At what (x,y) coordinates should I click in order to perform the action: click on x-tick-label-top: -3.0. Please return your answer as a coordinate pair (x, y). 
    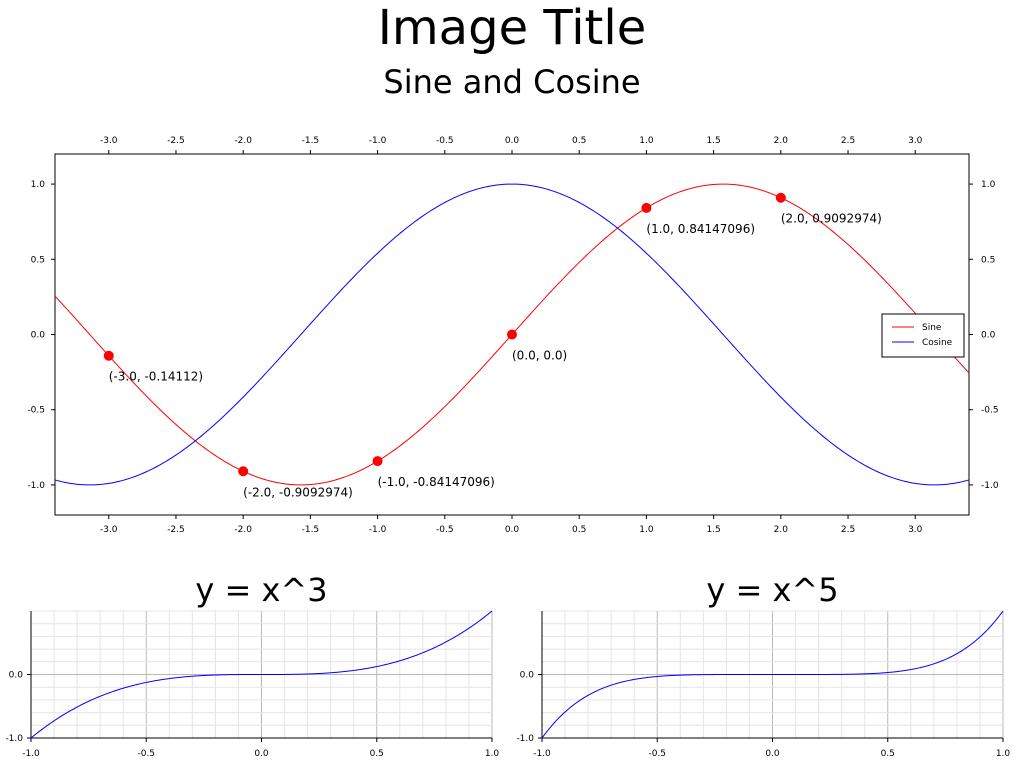
    Looking at the image, I should click on (109, 141).